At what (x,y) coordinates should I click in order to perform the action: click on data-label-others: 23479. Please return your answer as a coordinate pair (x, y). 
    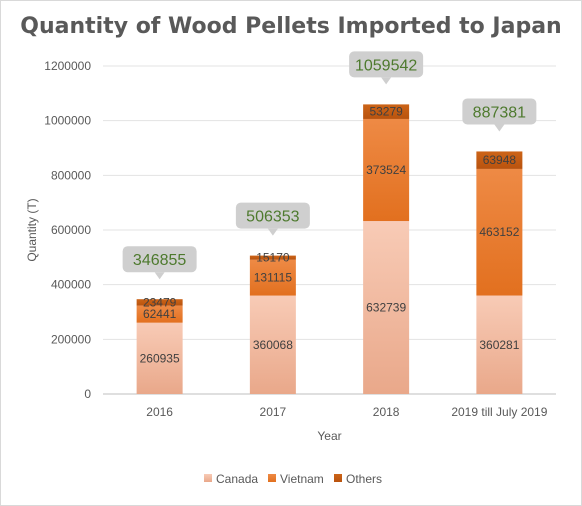
    Looking at the image, I should click on (160, 302).